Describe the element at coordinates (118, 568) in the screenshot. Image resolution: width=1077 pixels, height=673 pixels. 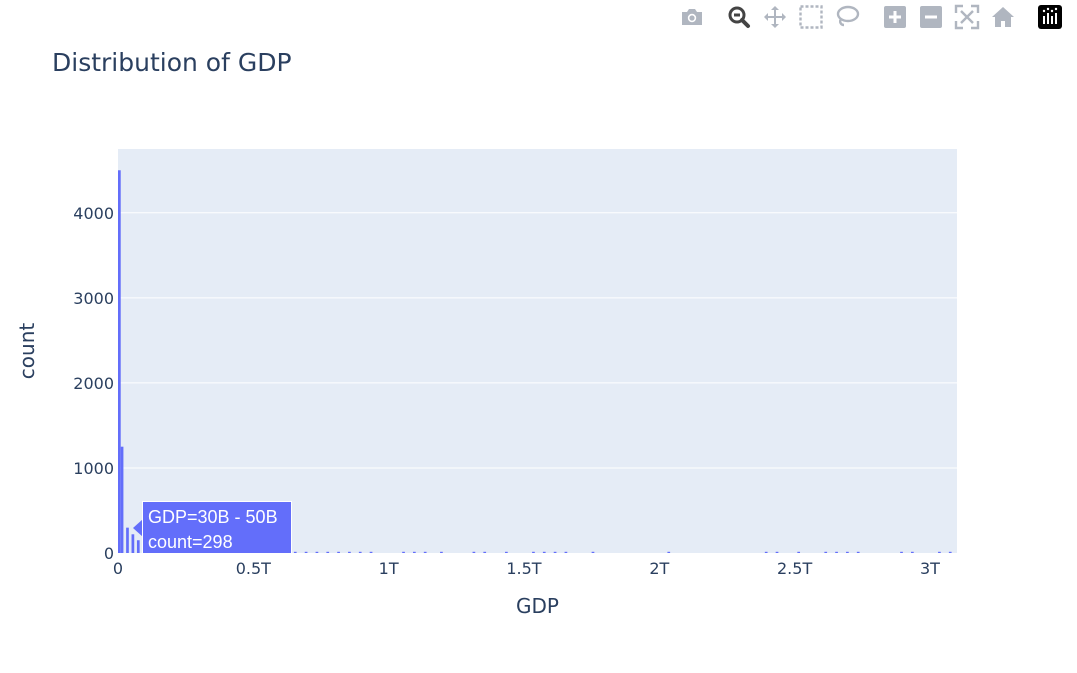
I see `x-tick-label: 0` at that location.